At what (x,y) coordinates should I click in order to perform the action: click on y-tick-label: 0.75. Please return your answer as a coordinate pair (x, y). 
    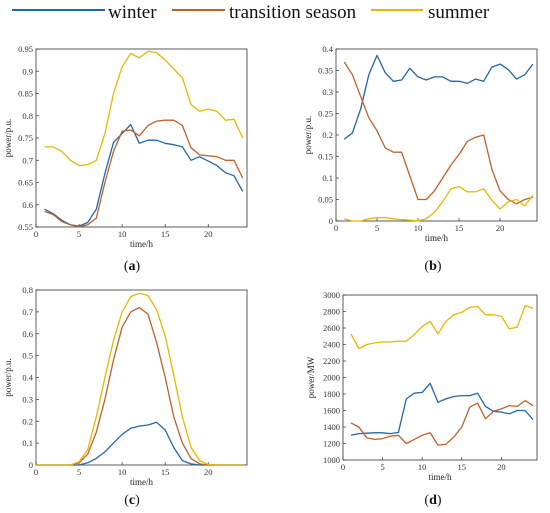
    Looking at the image, I should click on (25, 138).